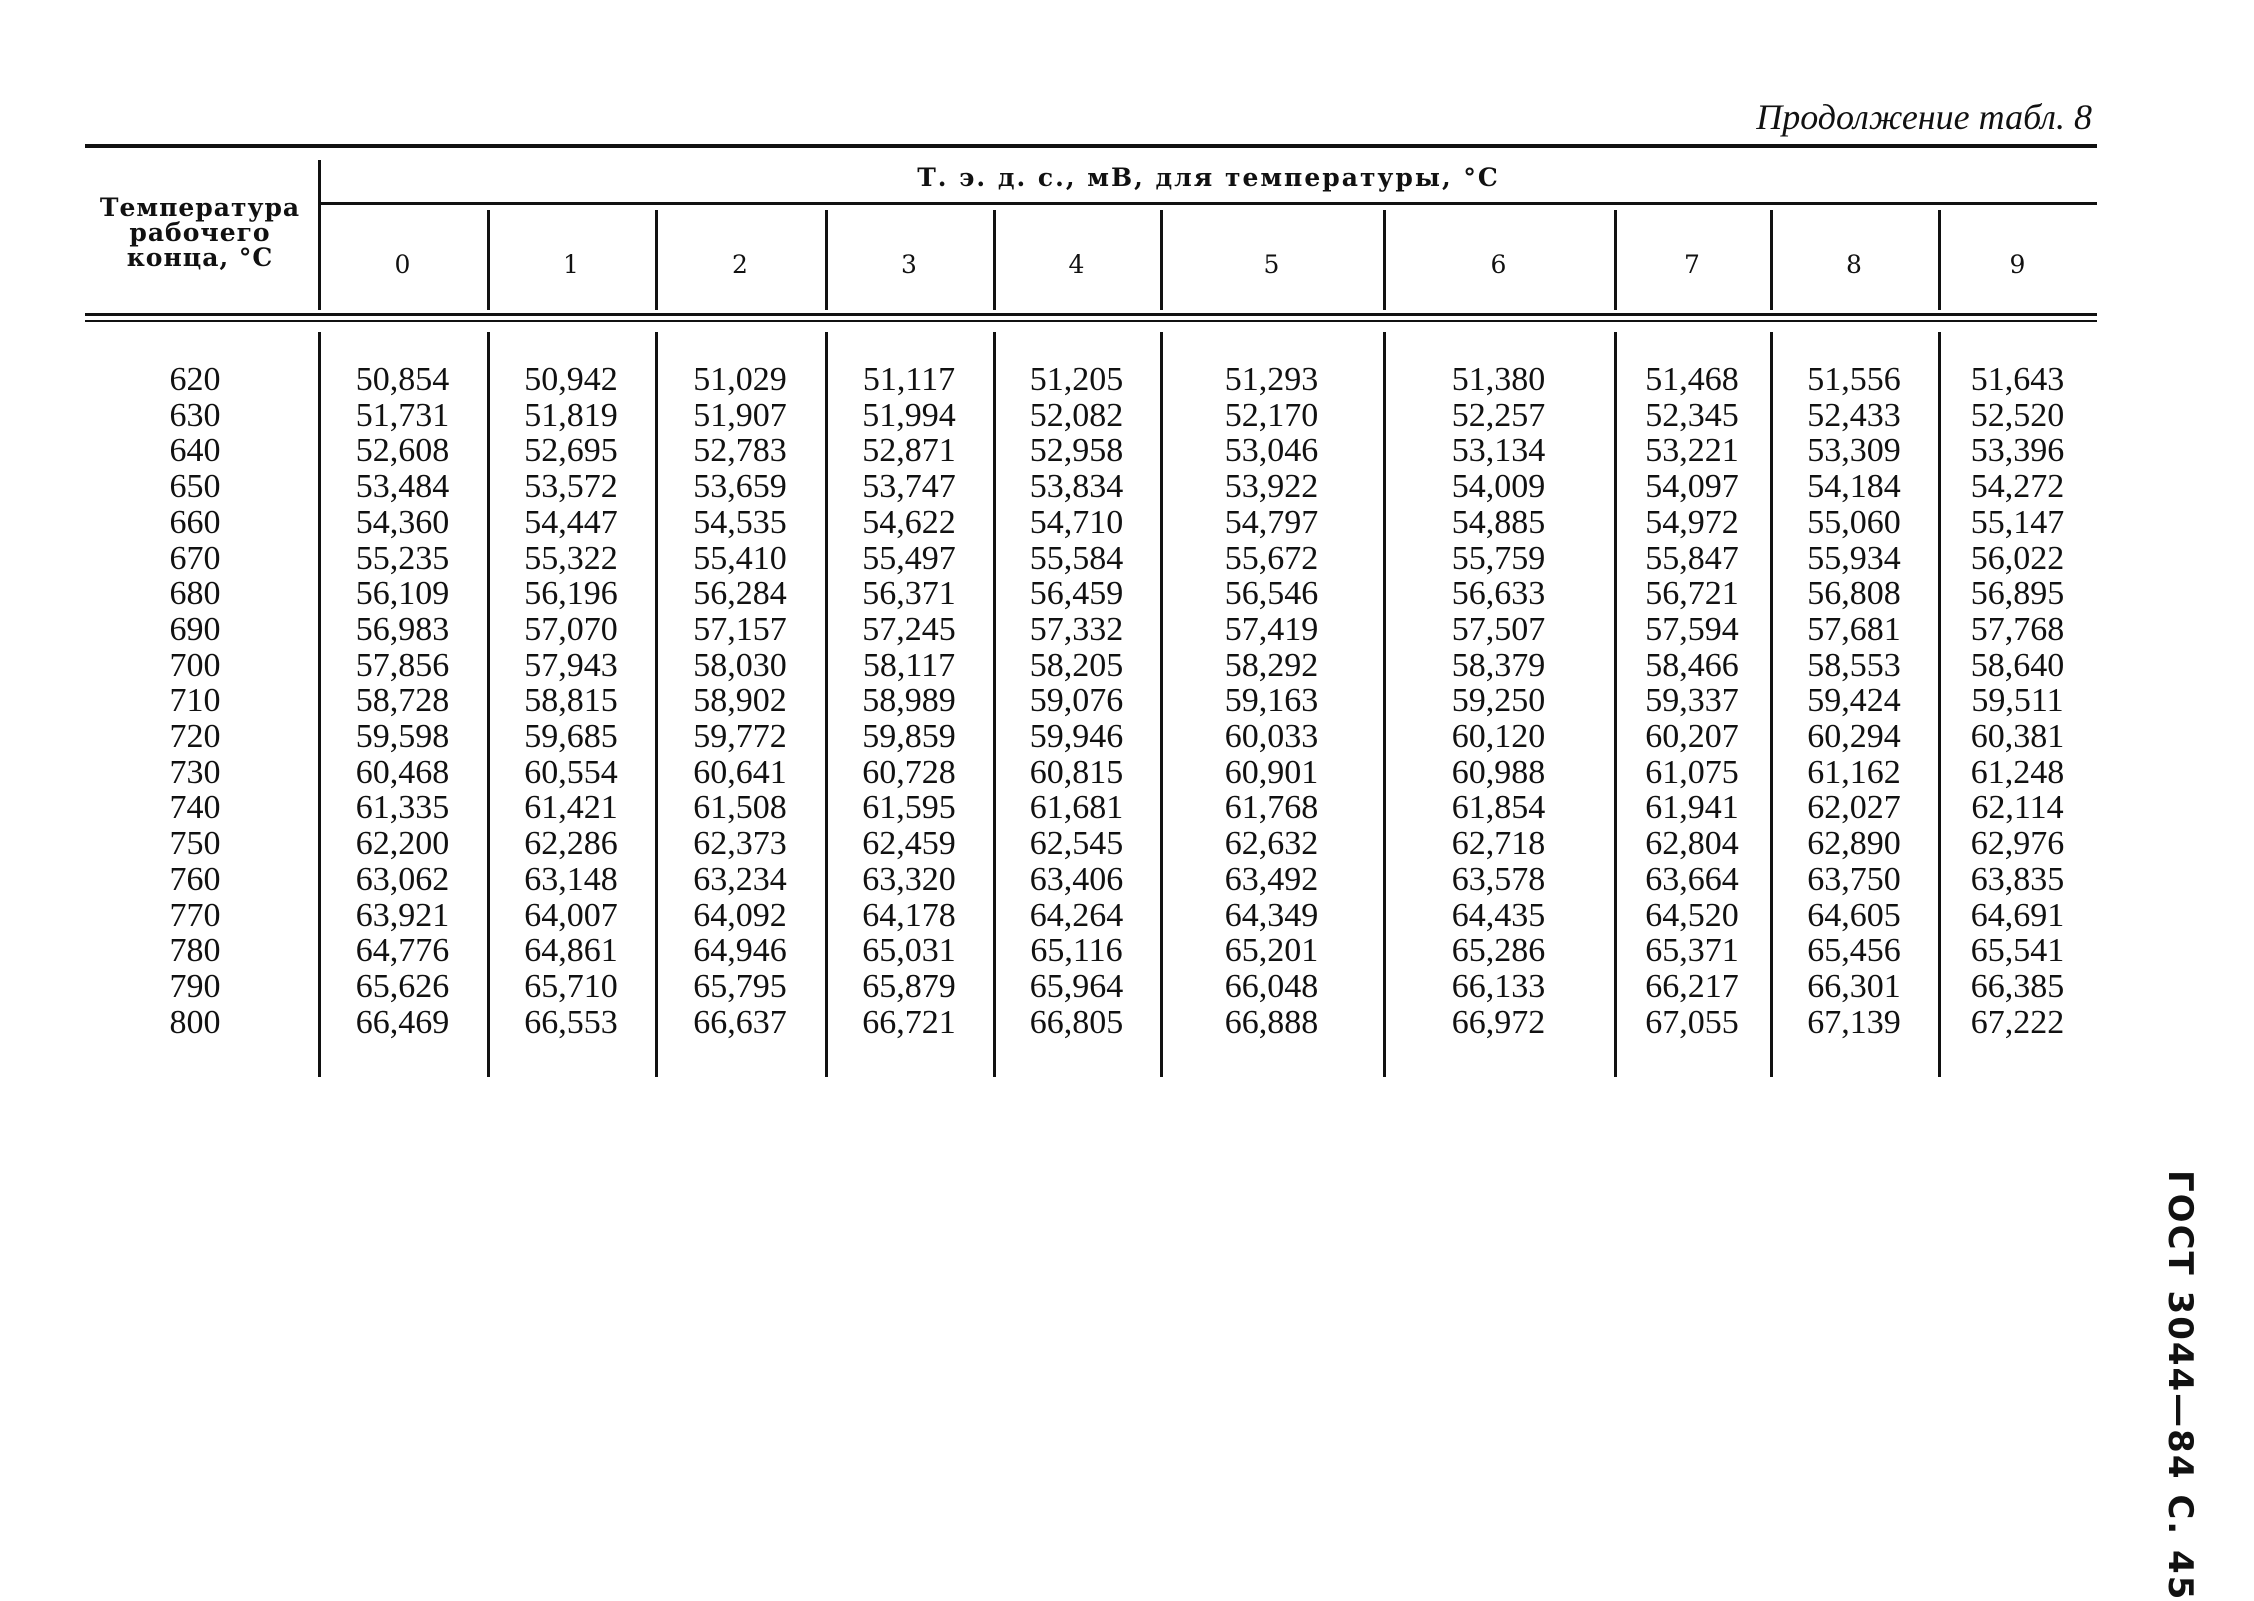  I want to click on table-cell: 60,901, so click(1271, 772).